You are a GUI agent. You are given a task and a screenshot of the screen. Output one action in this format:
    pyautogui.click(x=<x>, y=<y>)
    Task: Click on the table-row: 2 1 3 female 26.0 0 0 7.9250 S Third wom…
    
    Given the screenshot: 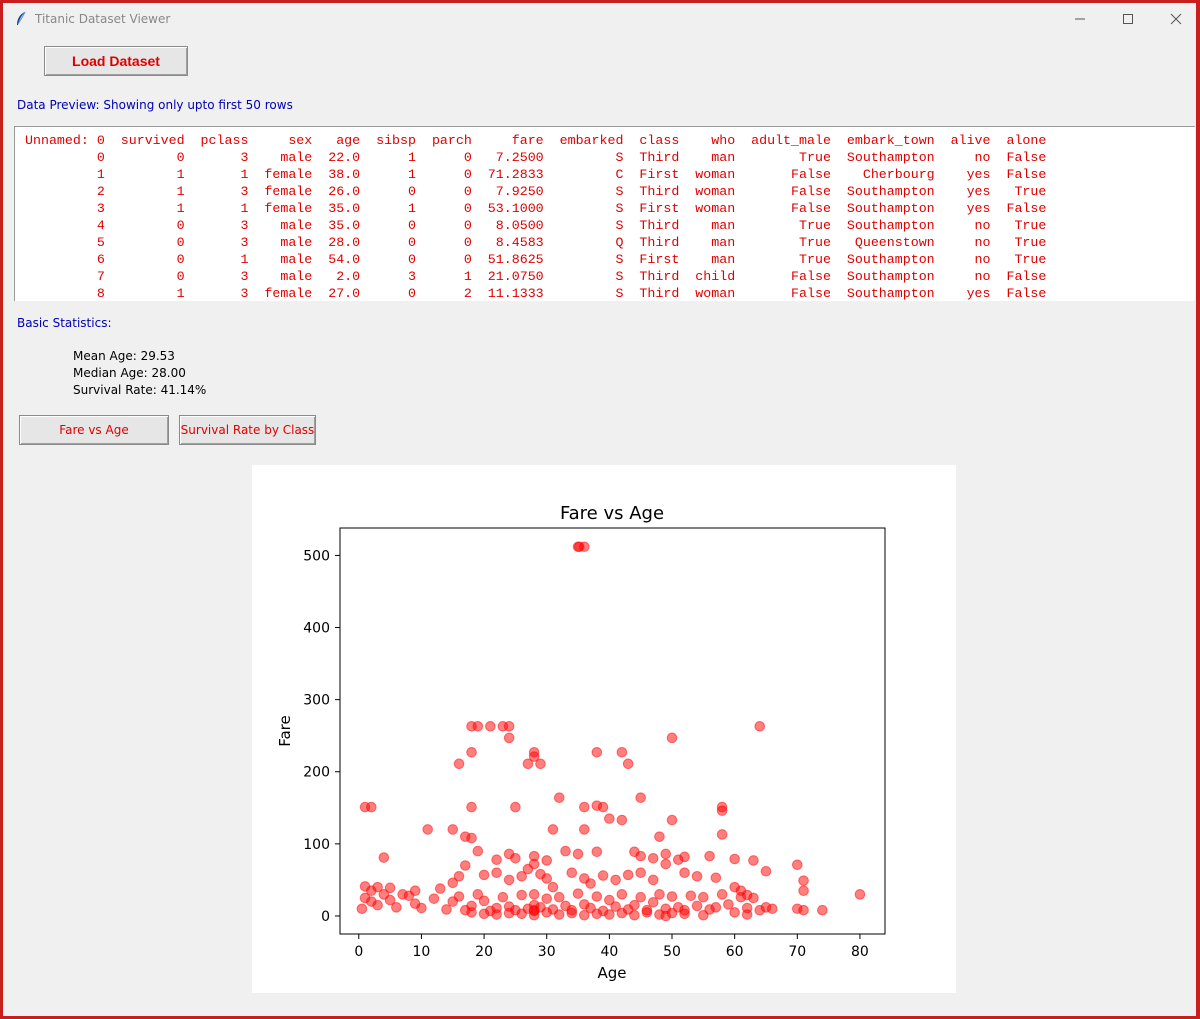 What is the action you would take?
    pyautogui.click(x=536, y=191)
    